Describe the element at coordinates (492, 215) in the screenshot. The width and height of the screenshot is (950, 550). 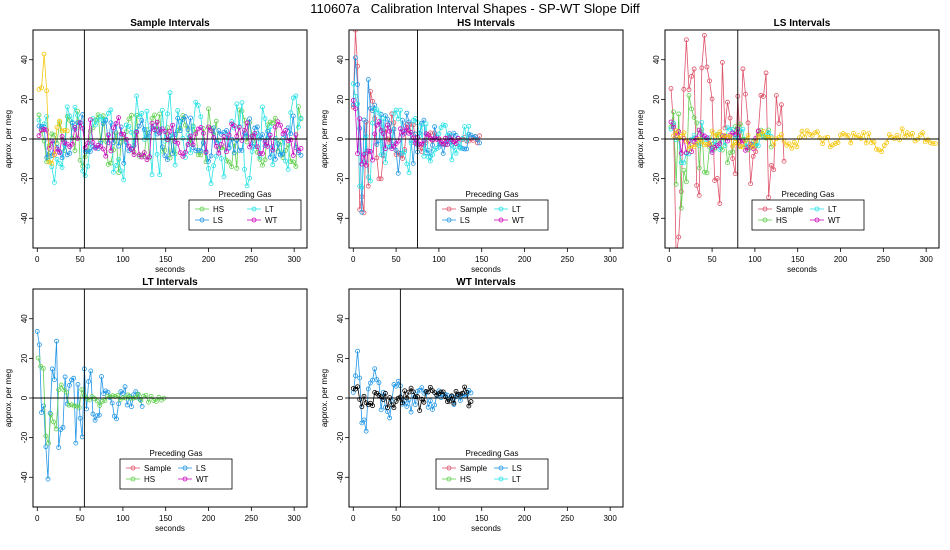
I see `legend-box` at that location.